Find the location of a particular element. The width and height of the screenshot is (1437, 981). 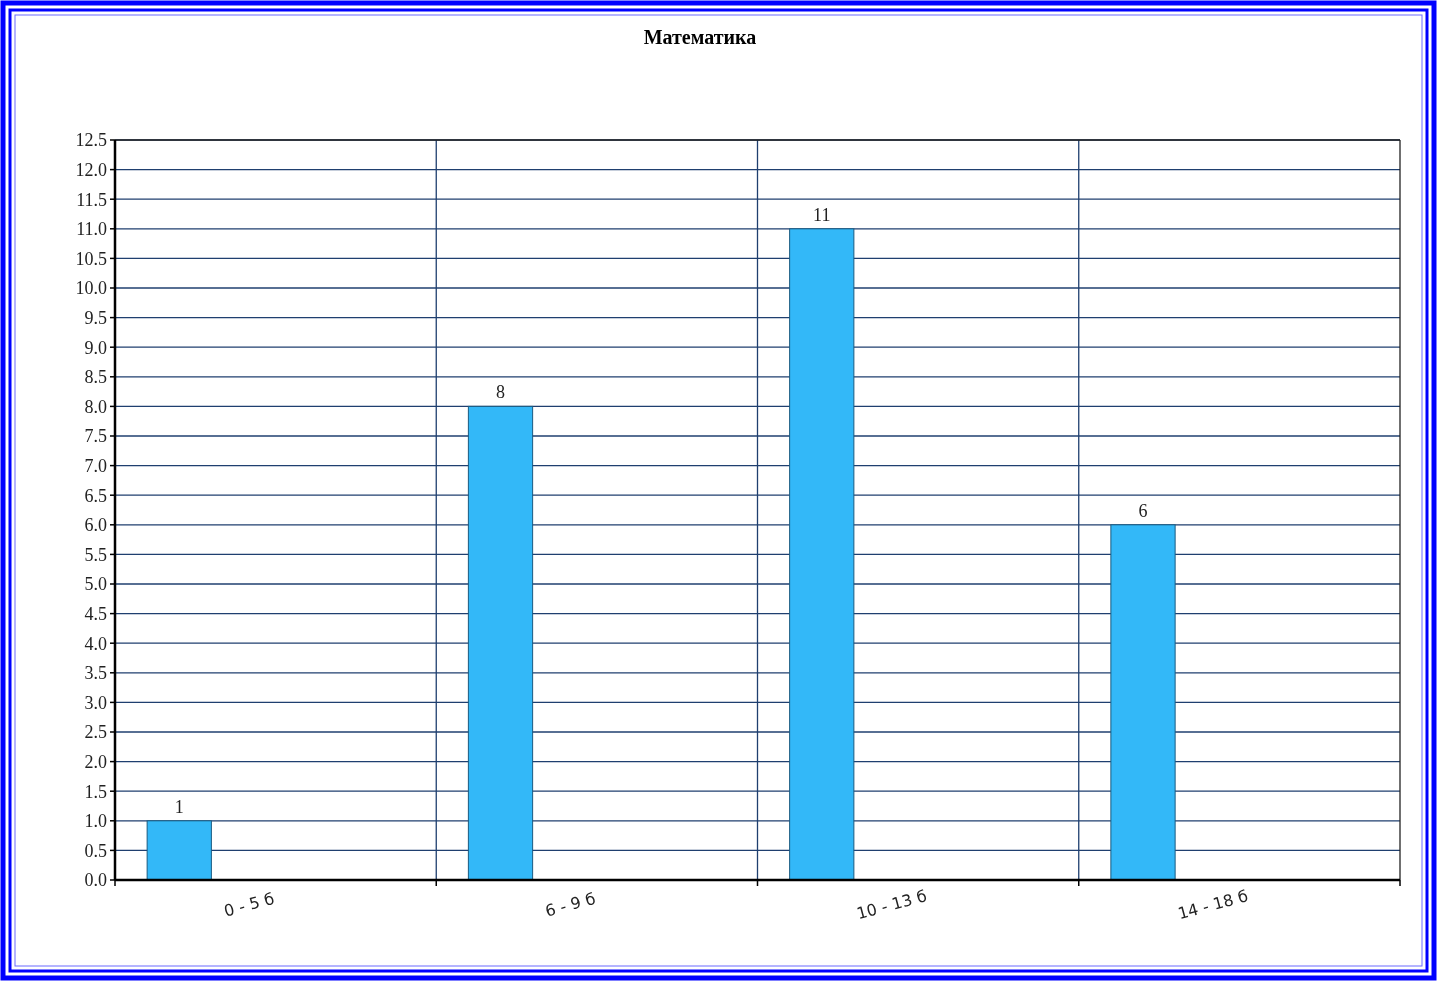

x-tick-label: 6 - 9 б is located at coordinates (570, 904).